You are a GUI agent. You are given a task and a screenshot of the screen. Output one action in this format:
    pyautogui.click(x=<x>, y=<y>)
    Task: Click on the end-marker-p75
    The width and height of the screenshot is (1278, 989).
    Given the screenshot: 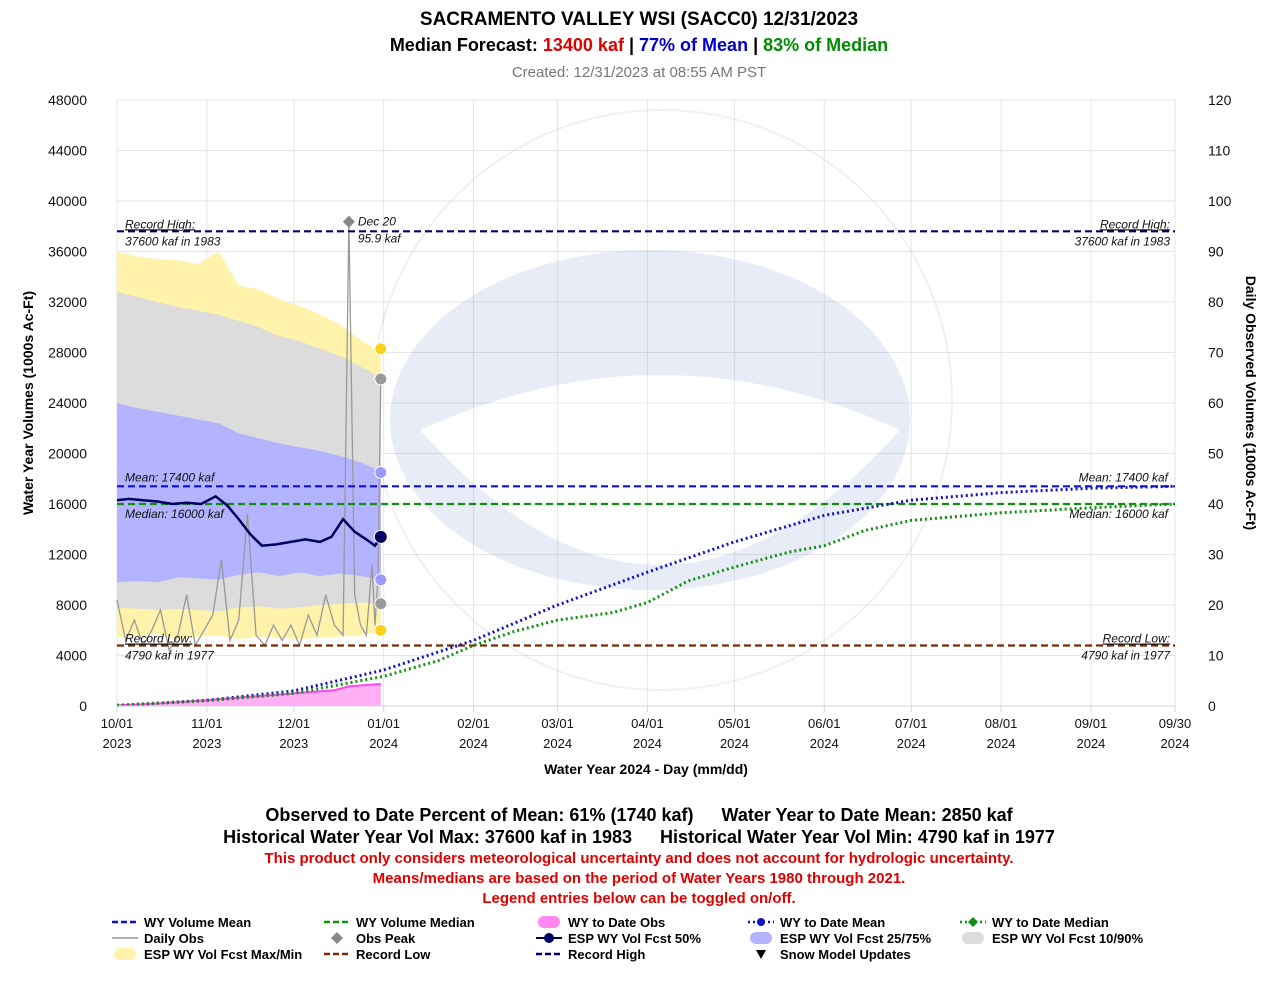 What is the action you would take?
    pyautogui.click(x=381, y=472)
    